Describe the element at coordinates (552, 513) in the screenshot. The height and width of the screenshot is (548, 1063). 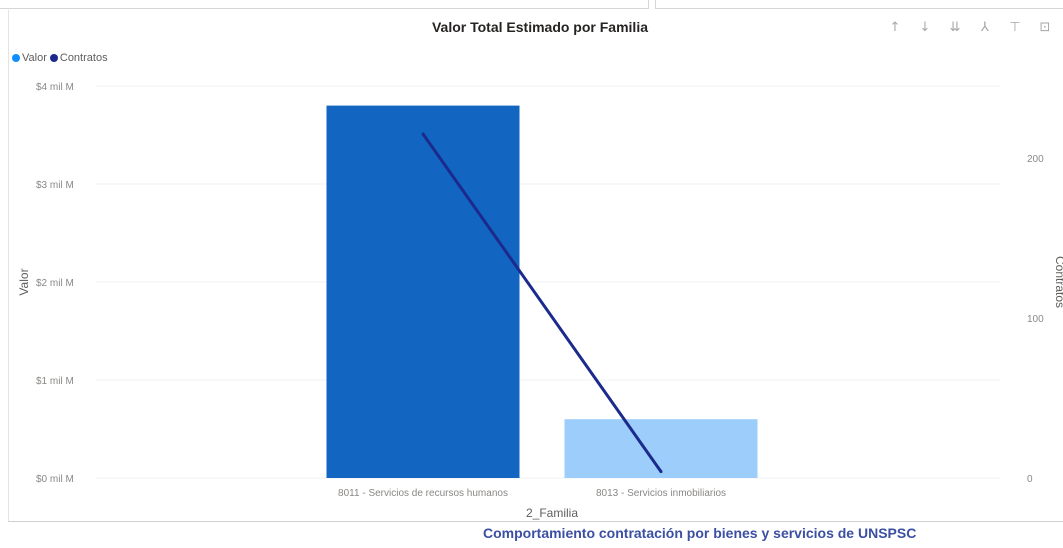
I see `x-axis-title: 2_Familia` at that location.